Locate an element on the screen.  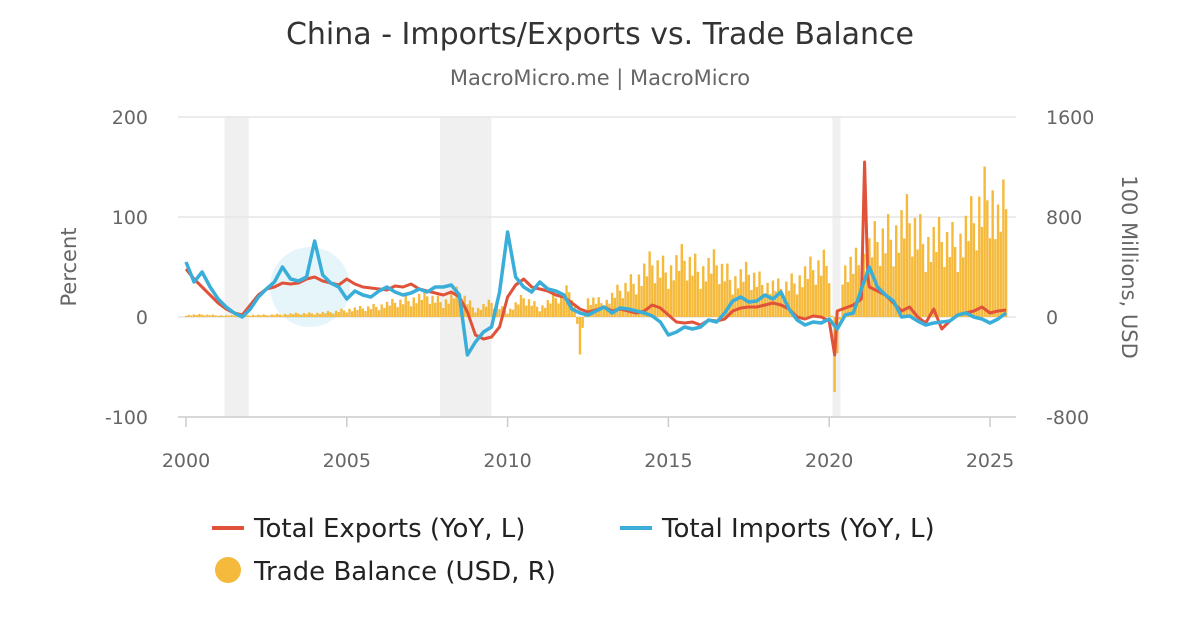
y-left-tick-100: 100 is located at coordinates (130, 218).